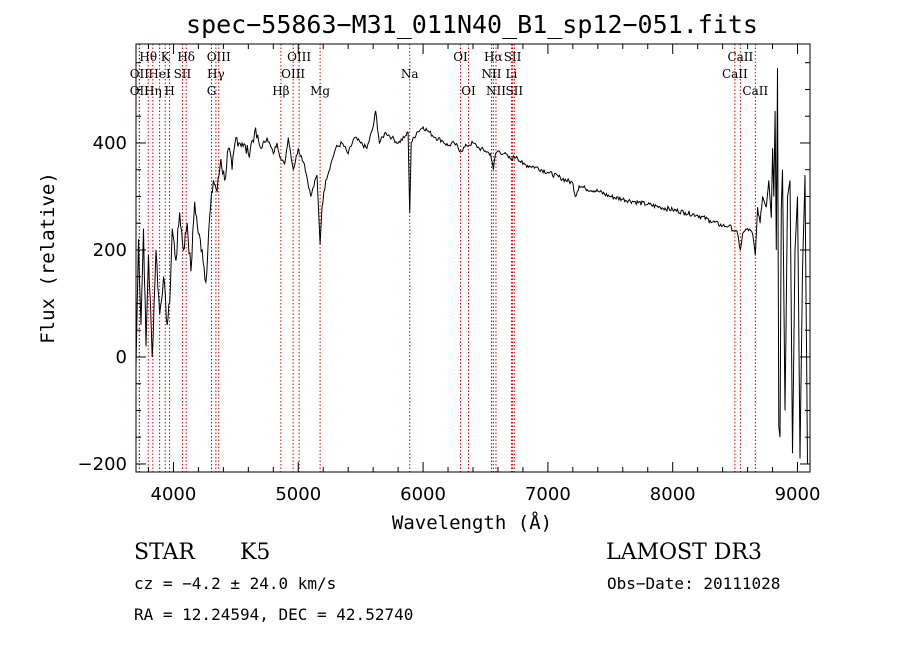 This screenshot has height=649, width=900. I want to click on spectral-line-label: Mg, so click(320, 91).